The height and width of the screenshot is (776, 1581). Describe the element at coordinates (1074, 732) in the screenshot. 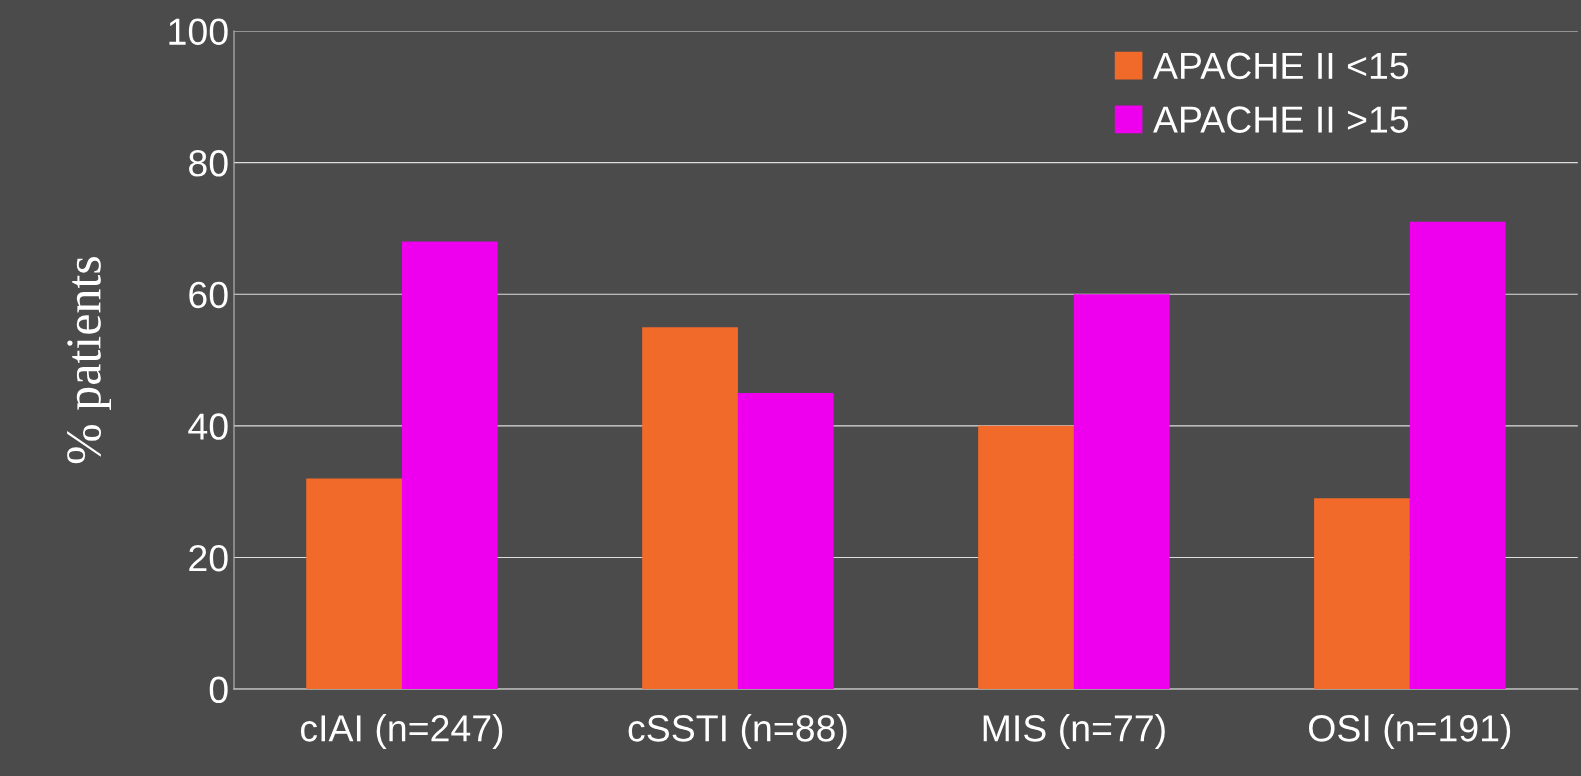

I see `x-tick-label: MIS (n=77)` at that location.